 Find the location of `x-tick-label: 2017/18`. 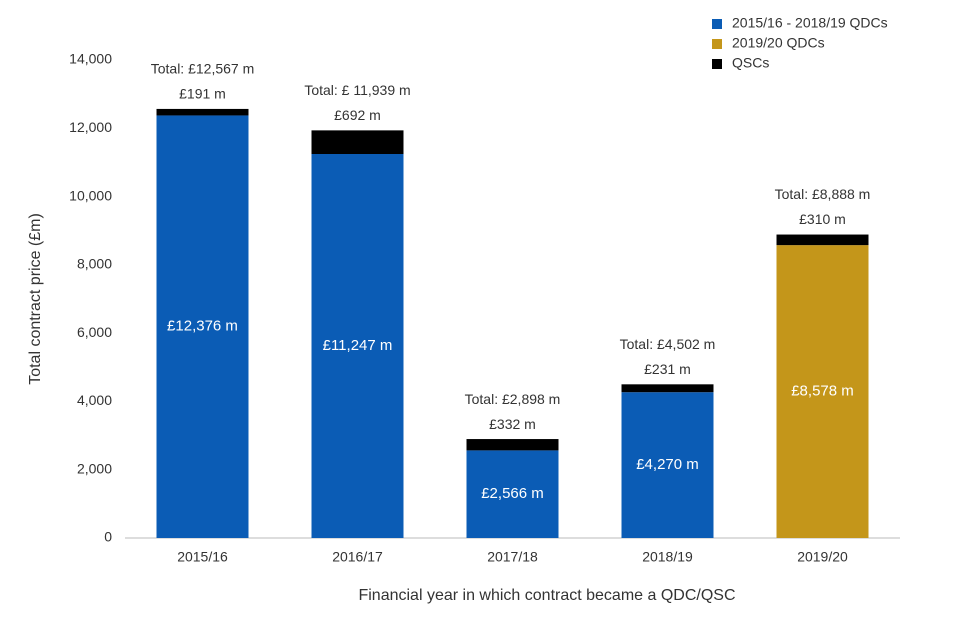

x-tick-label: 2017/18 is located at coordinates (512, 557).